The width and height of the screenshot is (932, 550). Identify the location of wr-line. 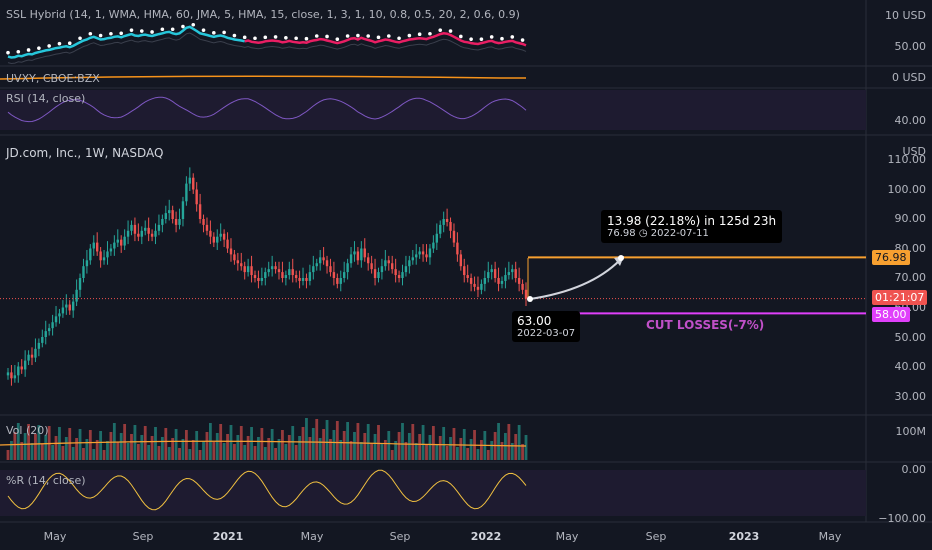
(267, 490).